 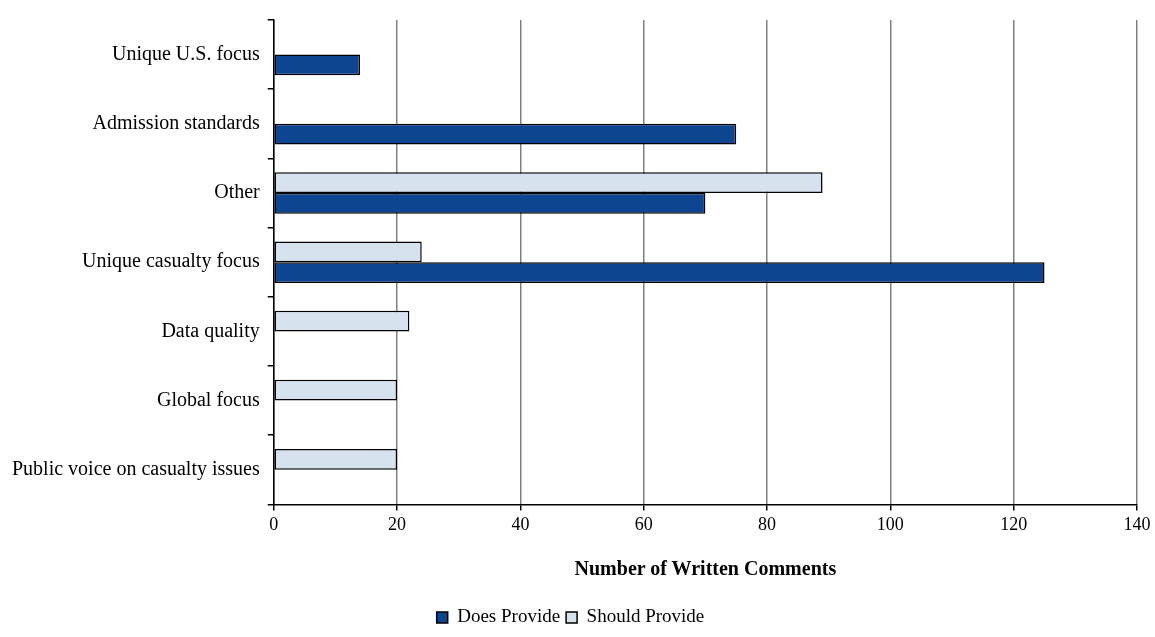 I want to click on x-tick-label: 120, so click(x=1014, y=523).